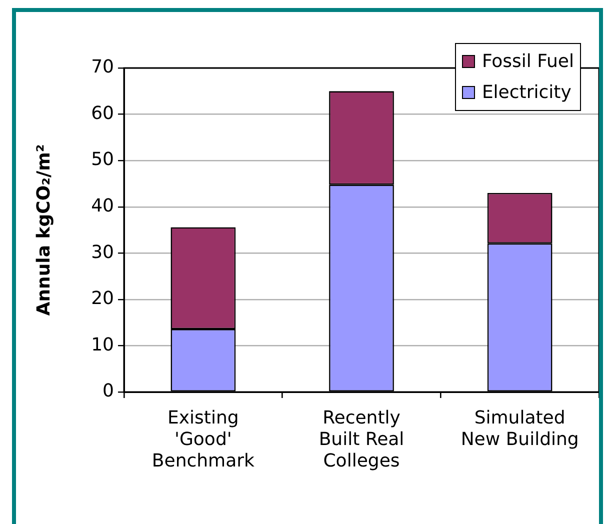  Describe the element at coordinates (528, 62) in the screenshot. I see `legend-label: Fossil Fuel` at that location.